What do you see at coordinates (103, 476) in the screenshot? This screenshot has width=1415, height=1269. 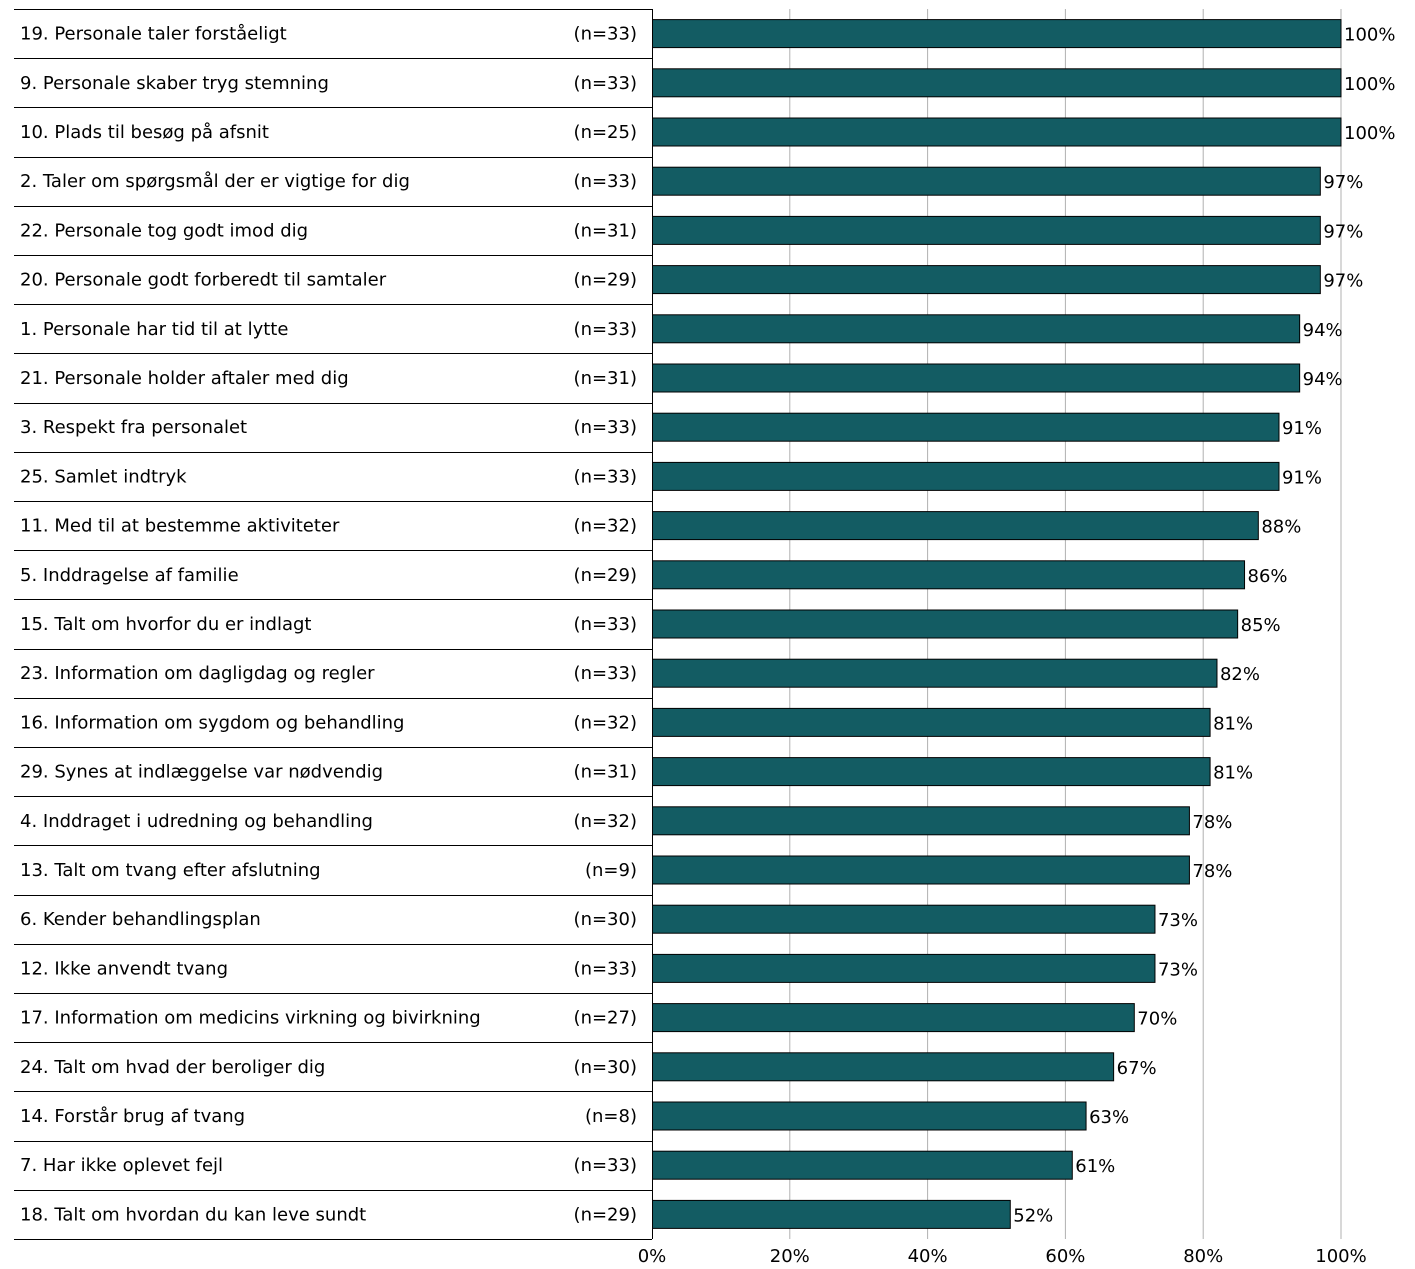 I see `category-label: 25. Samlet indtryk` at bounding box center [103, 476].